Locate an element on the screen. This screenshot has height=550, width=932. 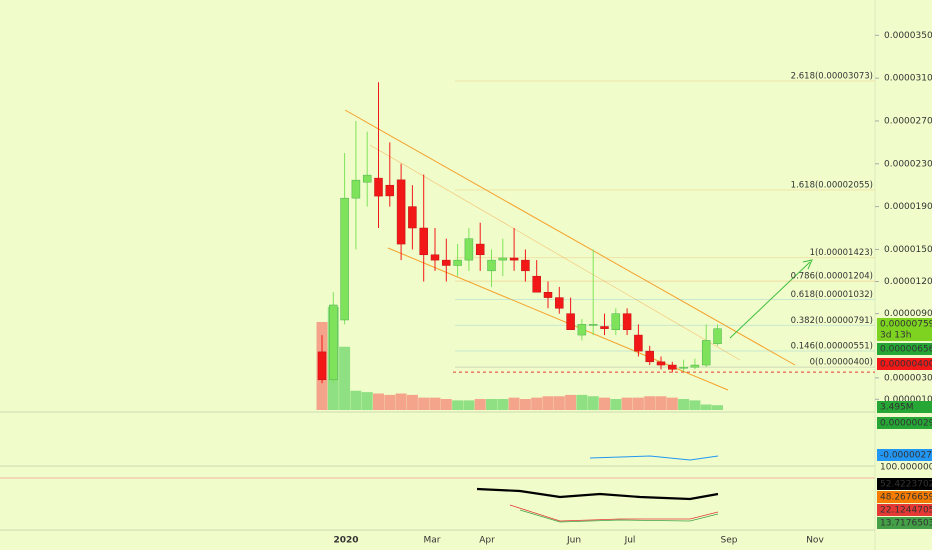
price-tag-label: 0.00000656 is located at coordinates (906, 350).